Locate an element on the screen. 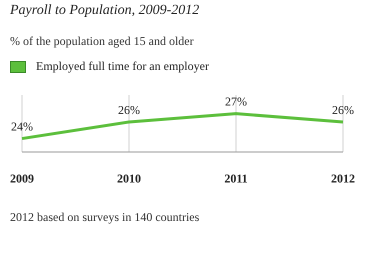  chart-title: Payroll to Population, 2009-2012 is located at coordinates (105, 11).